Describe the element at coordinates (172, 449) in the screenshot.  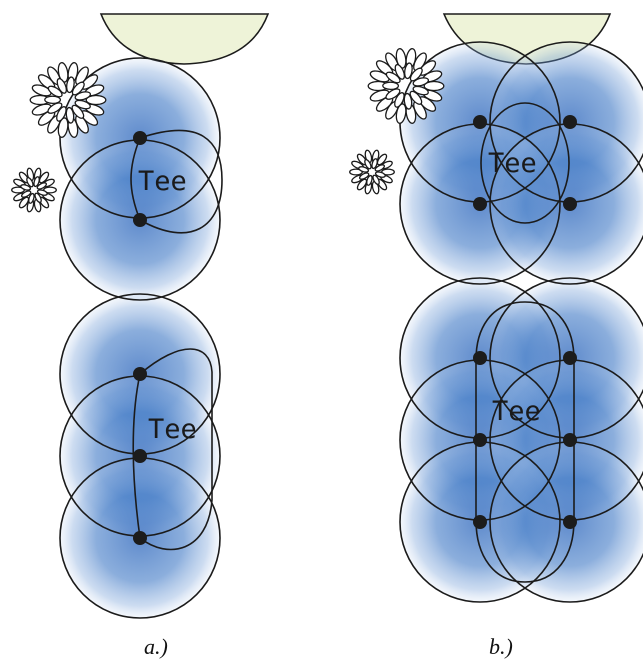
I see `tee-box-lower-a` at that location.